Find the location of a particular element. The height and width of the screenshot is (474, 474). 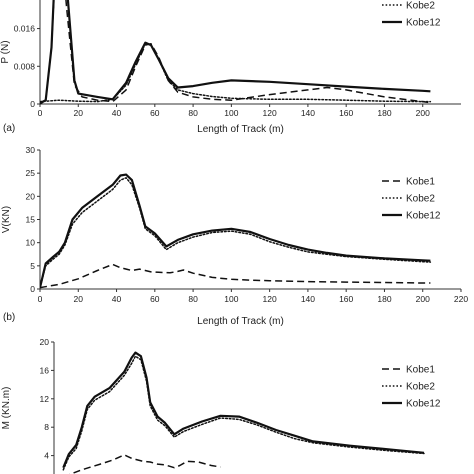

y-tick-label: 5 is located at coordinates (32, 266).